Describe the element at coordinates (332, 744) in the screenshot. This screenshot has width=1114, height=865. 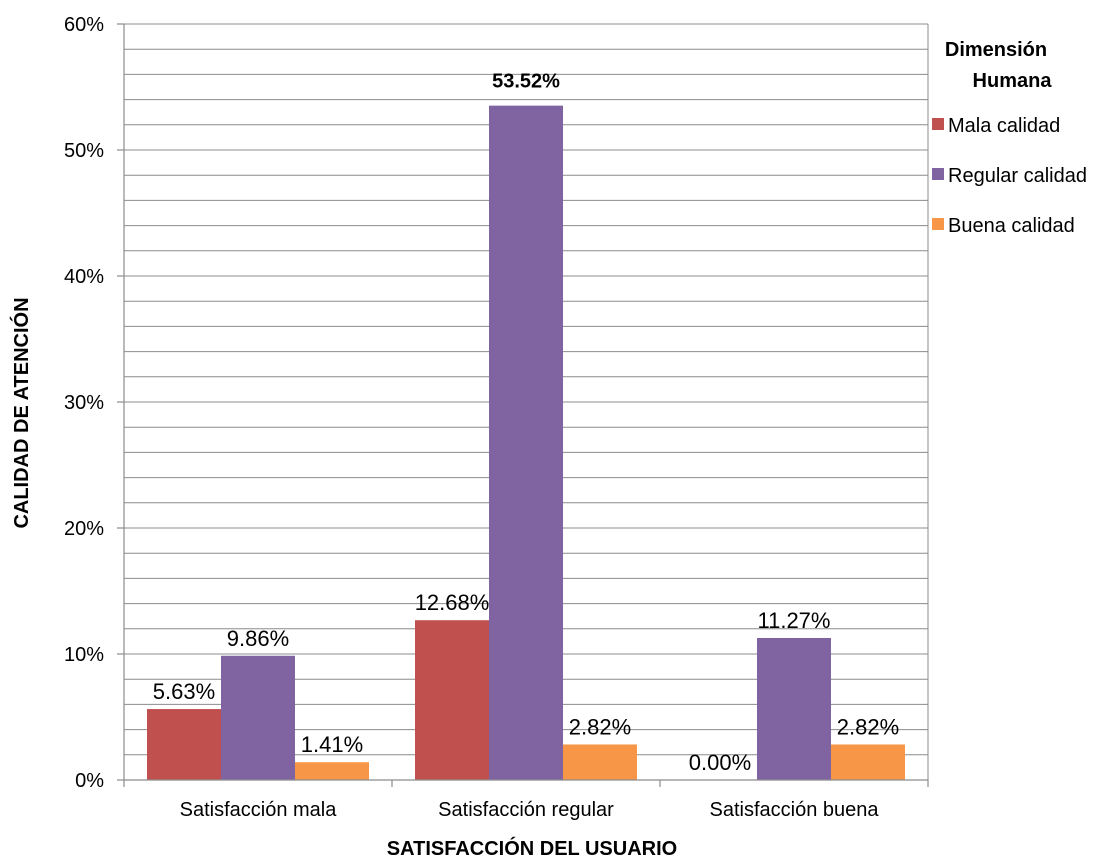
I see `data-label: 1.41%` at that location.